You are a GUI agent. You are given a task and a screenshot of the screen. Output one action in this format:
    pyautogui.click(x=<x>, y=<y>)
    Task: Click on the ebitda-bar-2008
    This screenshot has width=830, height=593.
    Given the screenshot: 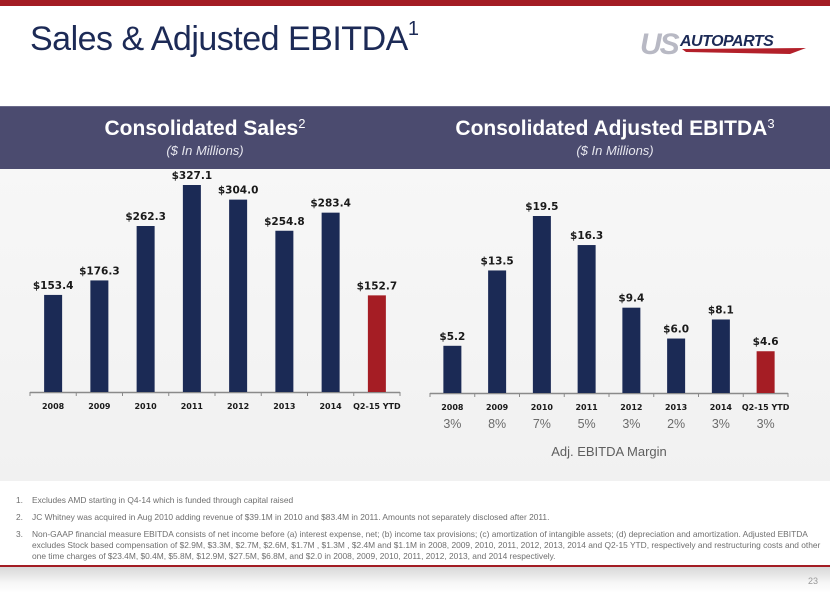 What is the action you would take?
    pyautogui.click(x=452, y=369)
    